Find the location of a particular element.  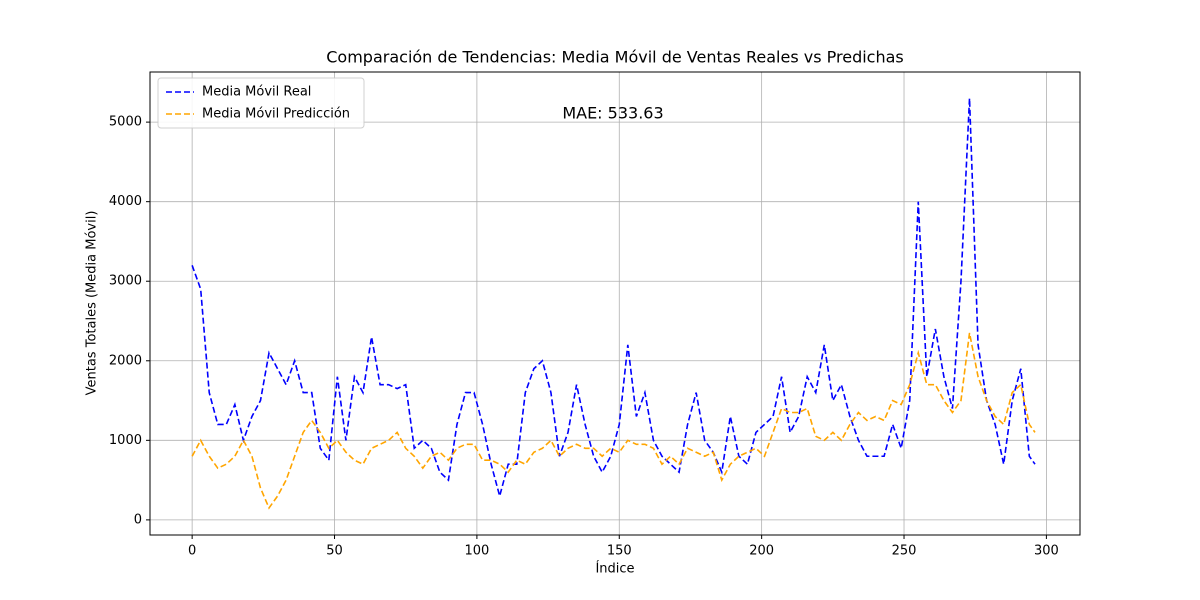

y-tick-label: 2000 is located at coordinates (125, 360).